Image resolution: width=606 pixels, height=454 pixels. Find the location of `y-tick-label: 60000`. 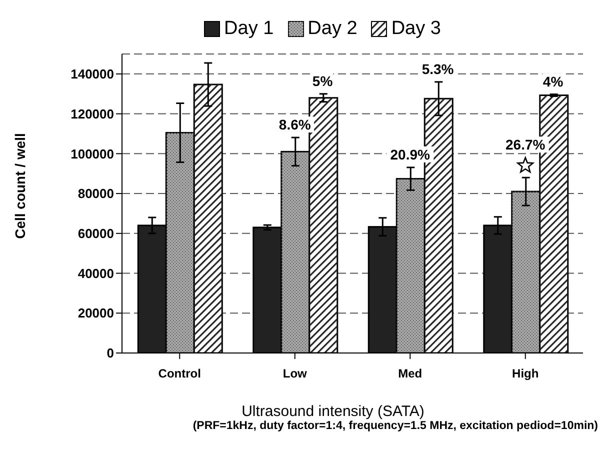

y-tick-label: 60000 is located at coordinates (96, 234).